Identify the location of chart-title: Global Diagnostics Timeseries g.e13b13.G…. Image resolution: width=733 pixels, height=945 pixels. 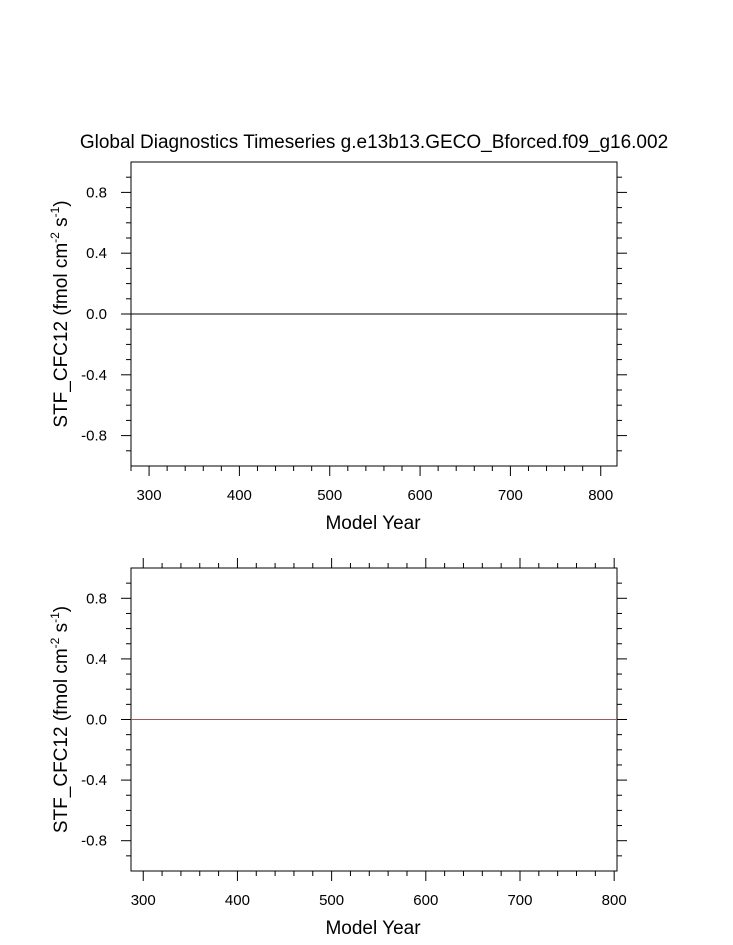
(374, 142).